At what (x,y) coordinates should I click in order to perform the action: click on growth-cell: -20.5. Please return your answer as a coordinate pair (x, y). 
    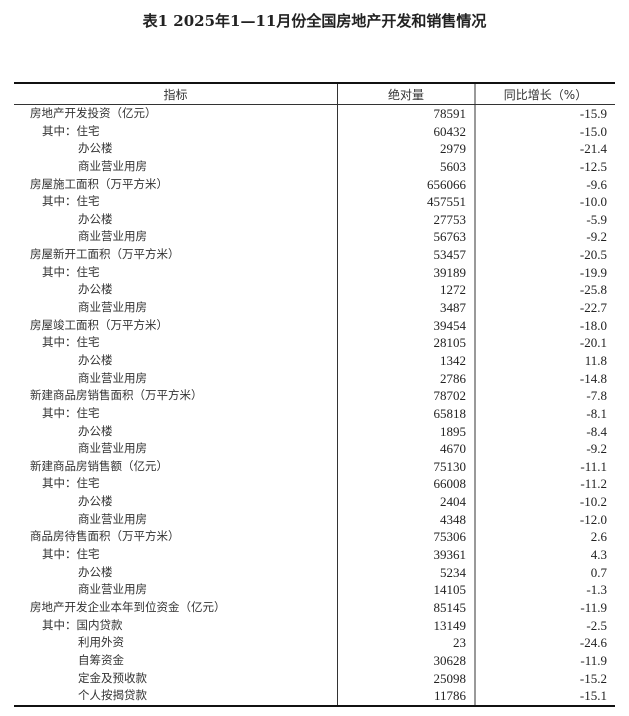
    Looking at the image, I should click on (593, 255).